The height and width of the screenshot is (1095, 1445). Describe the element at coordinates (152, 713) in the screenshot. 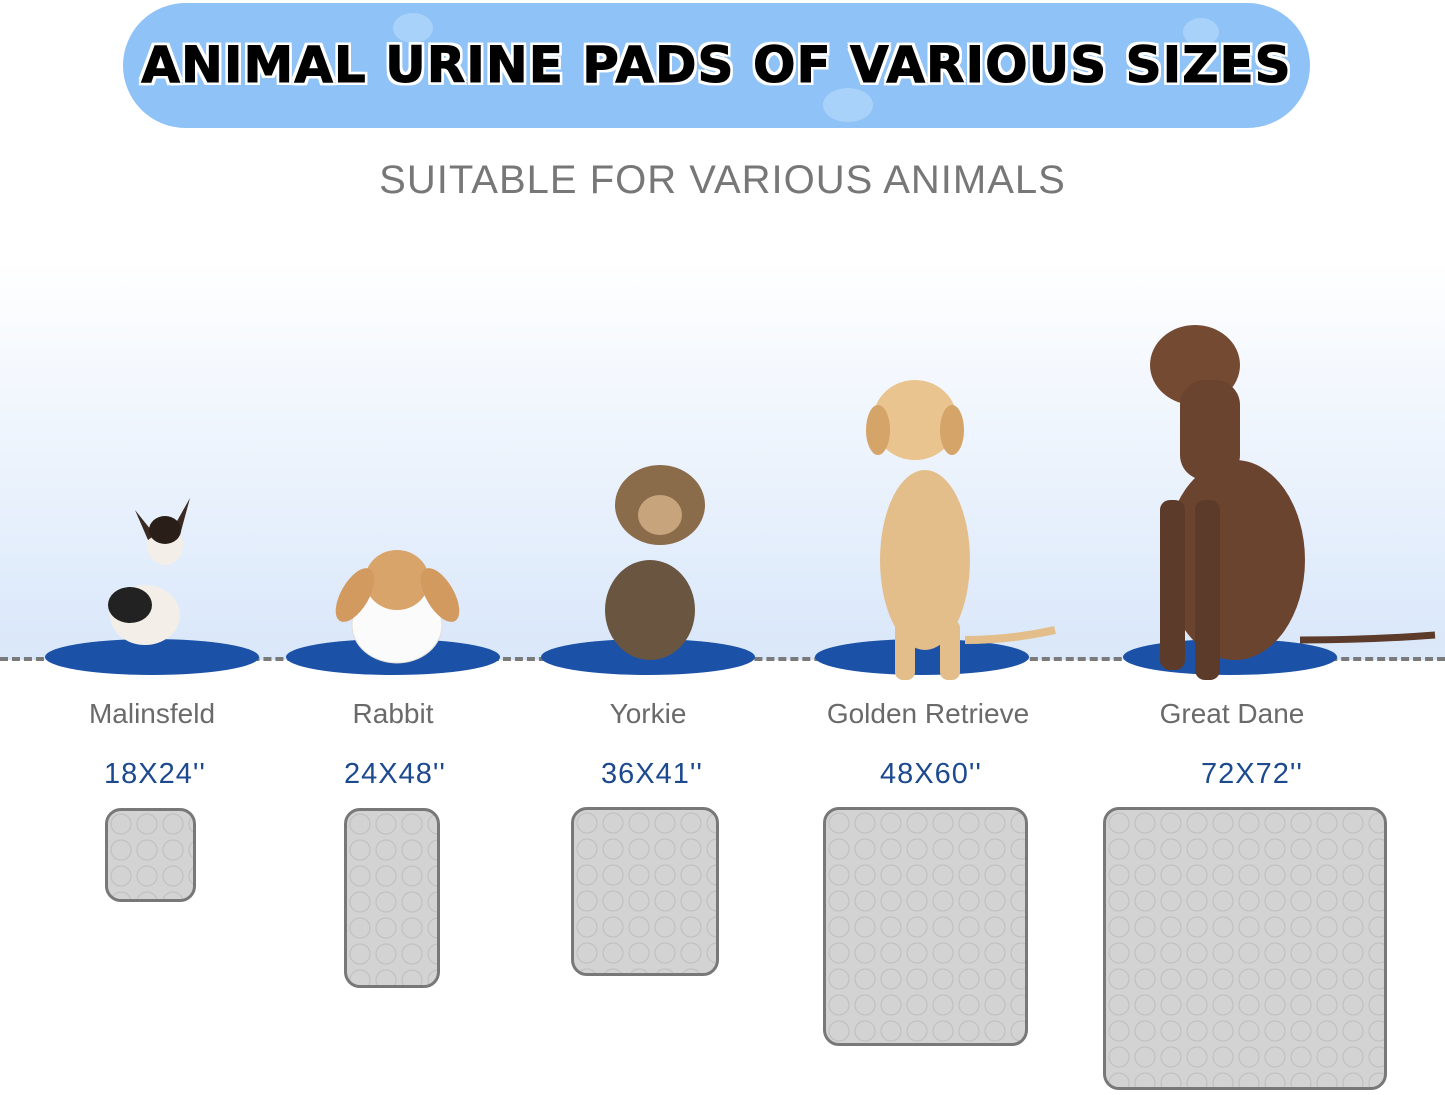

I see `animal-label-malinsfeld: Malinsfeld` at that location.